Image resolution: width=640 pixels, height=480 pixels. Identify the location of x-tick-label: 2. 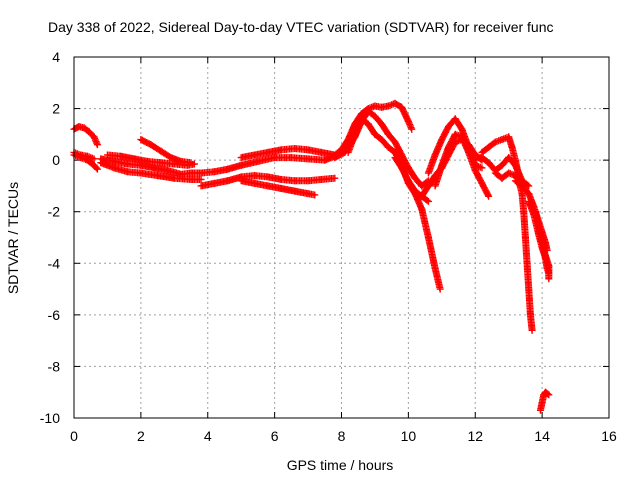
(141, 436).